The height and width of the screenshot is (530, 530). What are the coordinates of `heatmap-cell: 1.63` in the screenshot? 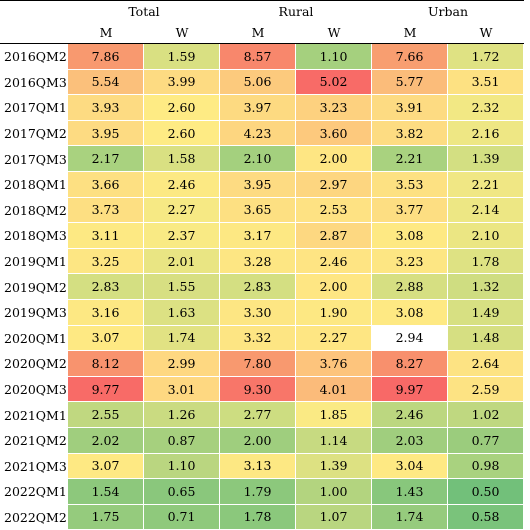 It's located at (182, 312).